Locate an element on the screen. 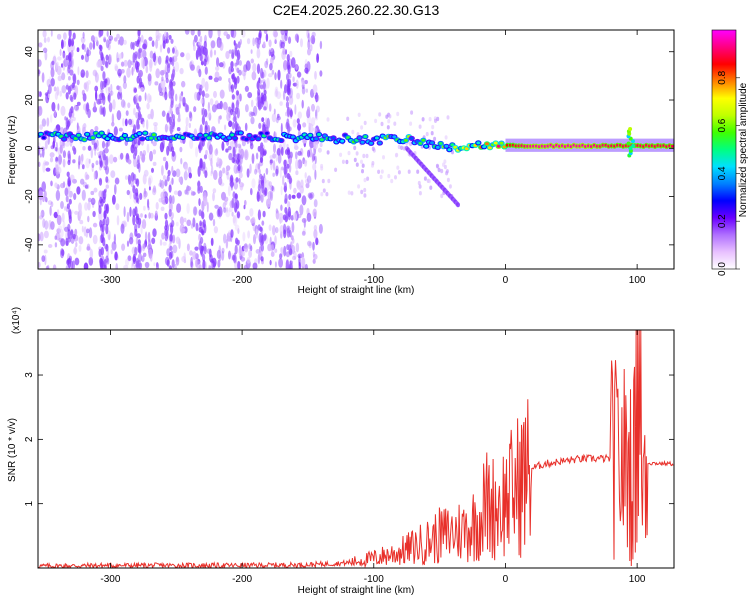 The height and width of the screenshot is (600, 750). colorbar-tick-label: 0.6 is located at coordinates (722, 125).